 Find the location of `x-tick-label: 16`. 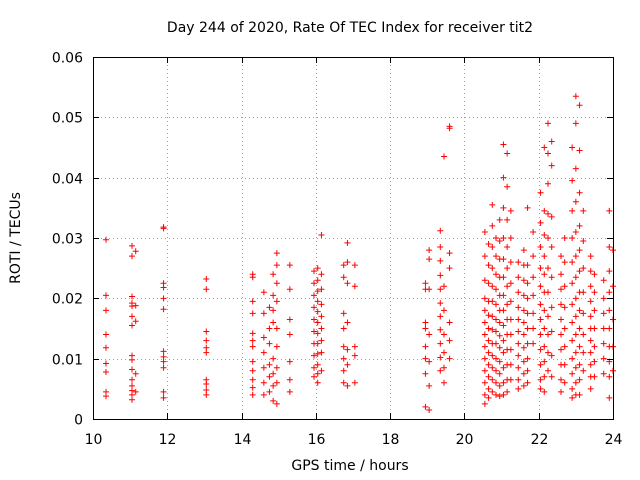

x-tick-label: 16 is located at coordinates (317, 440).